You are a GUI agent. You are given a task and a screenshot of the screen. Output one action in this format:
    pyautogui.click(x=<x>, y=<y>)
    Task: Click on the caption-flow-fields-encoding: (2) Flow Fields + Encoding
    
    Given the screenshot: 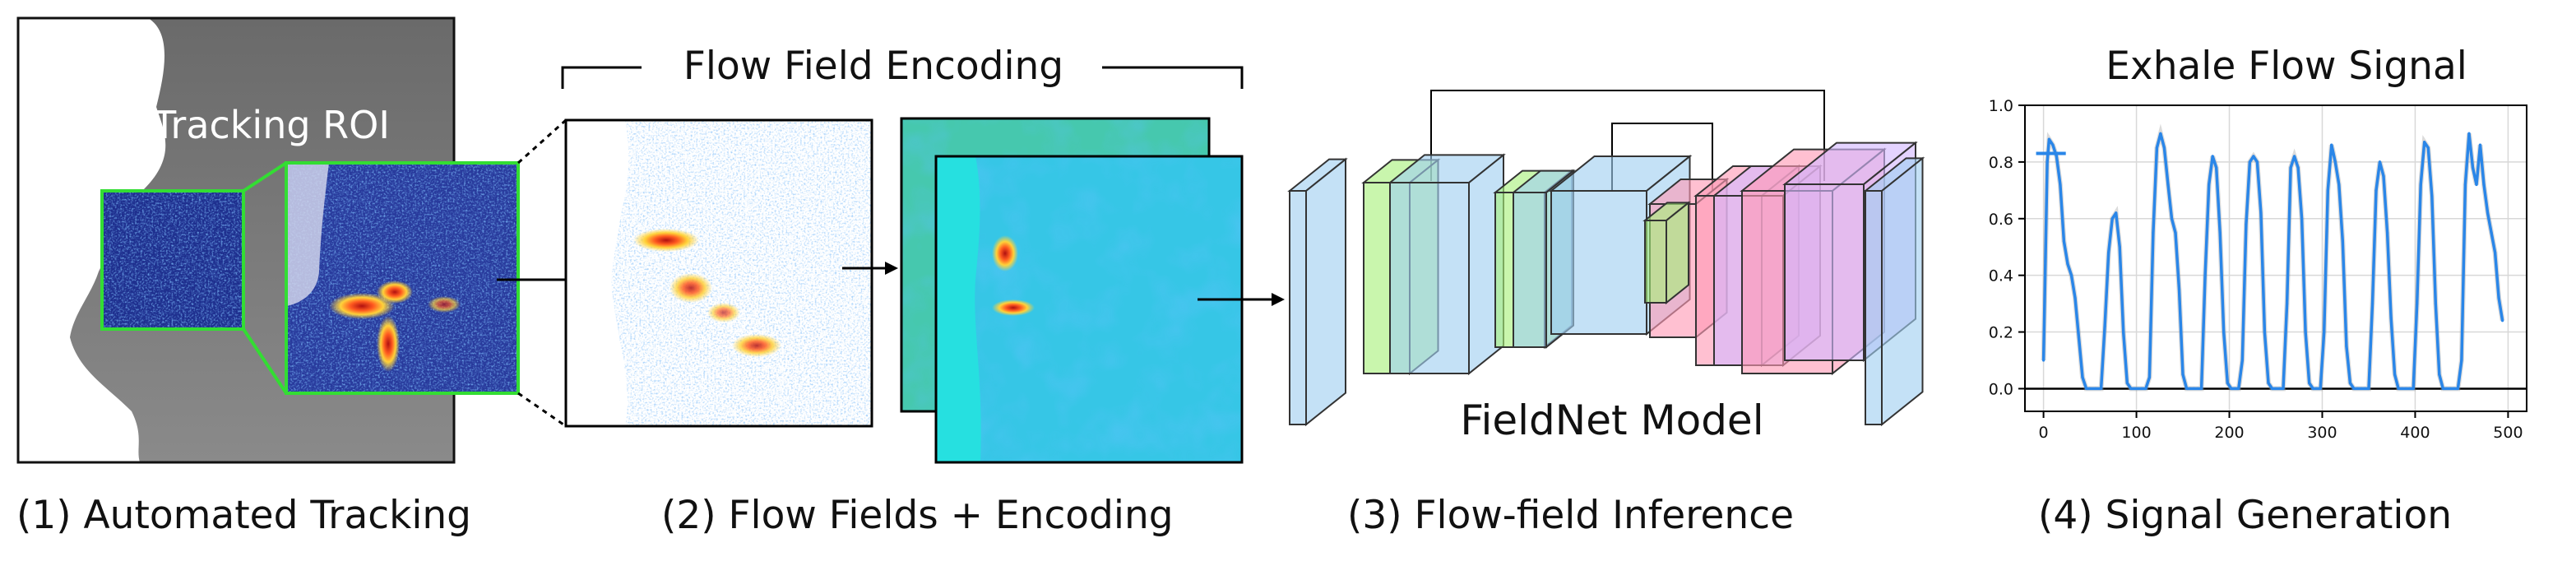 What is the action you would take?
    pyautogui.click(x=918, y=515)
    